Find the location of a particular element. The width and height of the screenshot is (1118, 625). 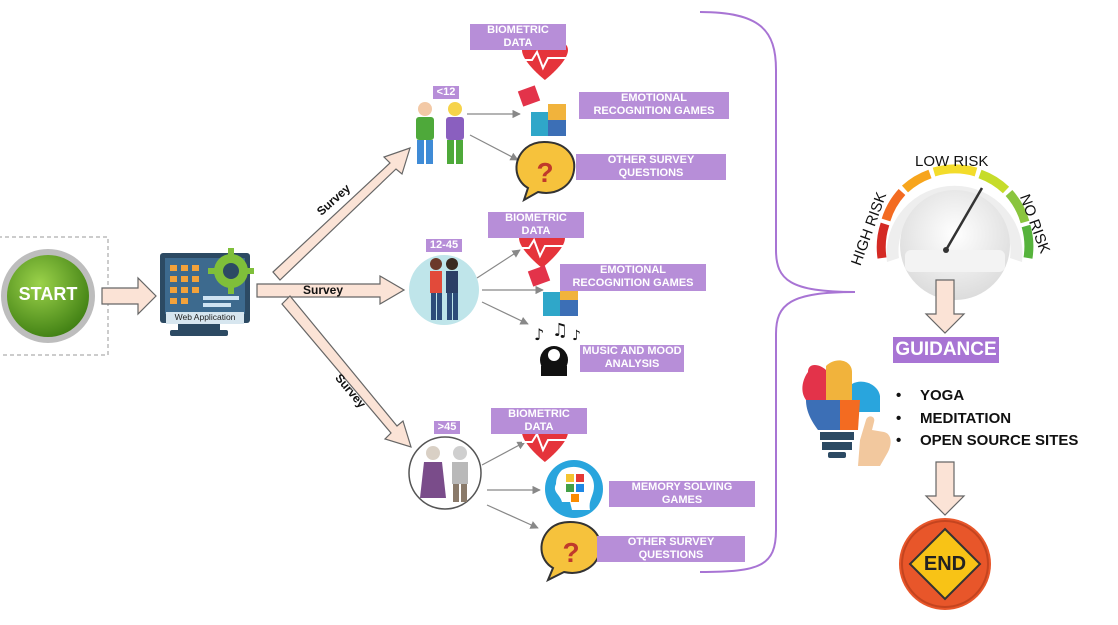

guidance-label: GUIDANCE is located at coordinates (946, 350).